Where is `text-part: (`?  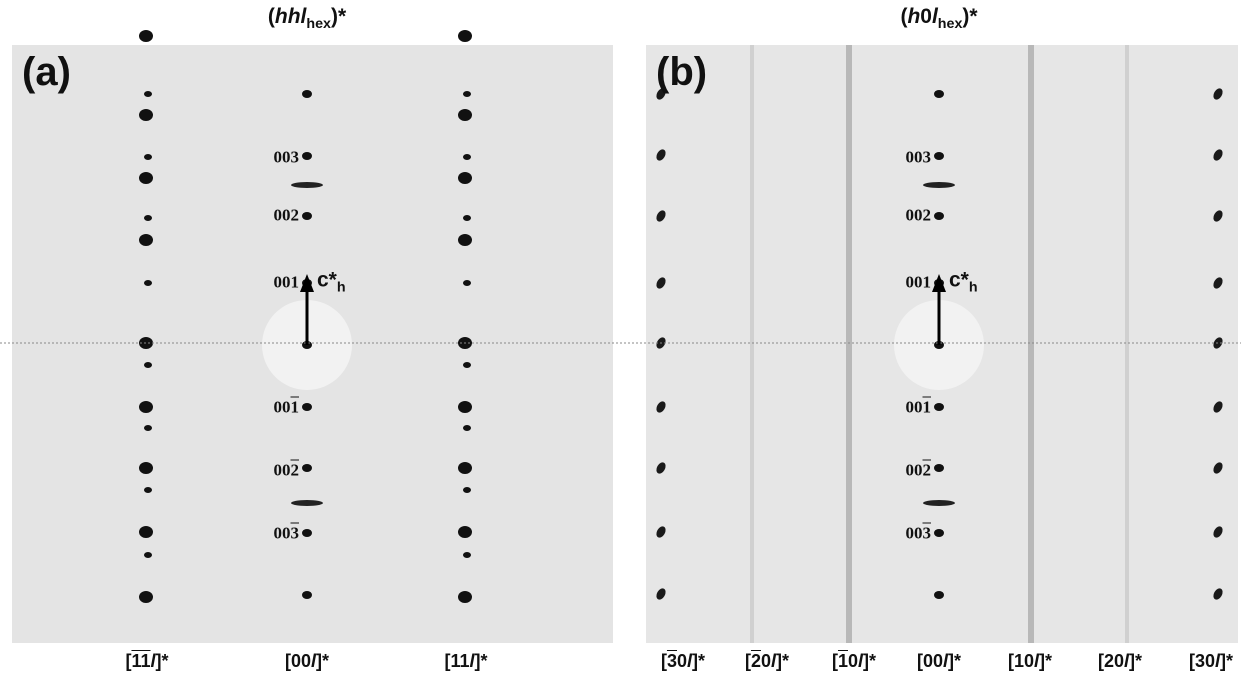
text-part: ( is located at coordinates (904, 16).